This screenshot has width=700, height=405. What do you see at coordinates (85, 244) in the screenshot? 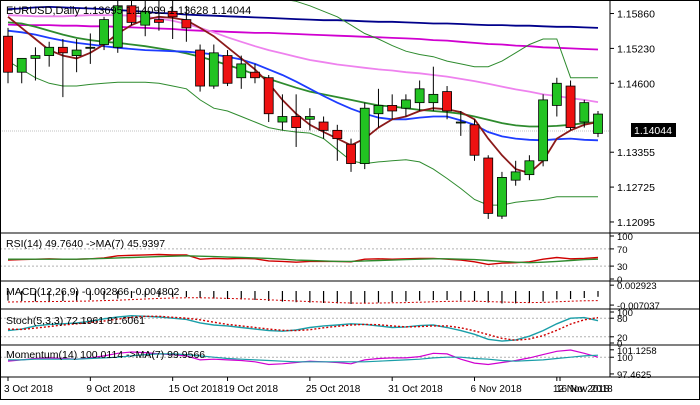
I see `rsi-title: RSI(14) 49.7640 ->MA(7) 45.9397` at bounding box center [85, 244].